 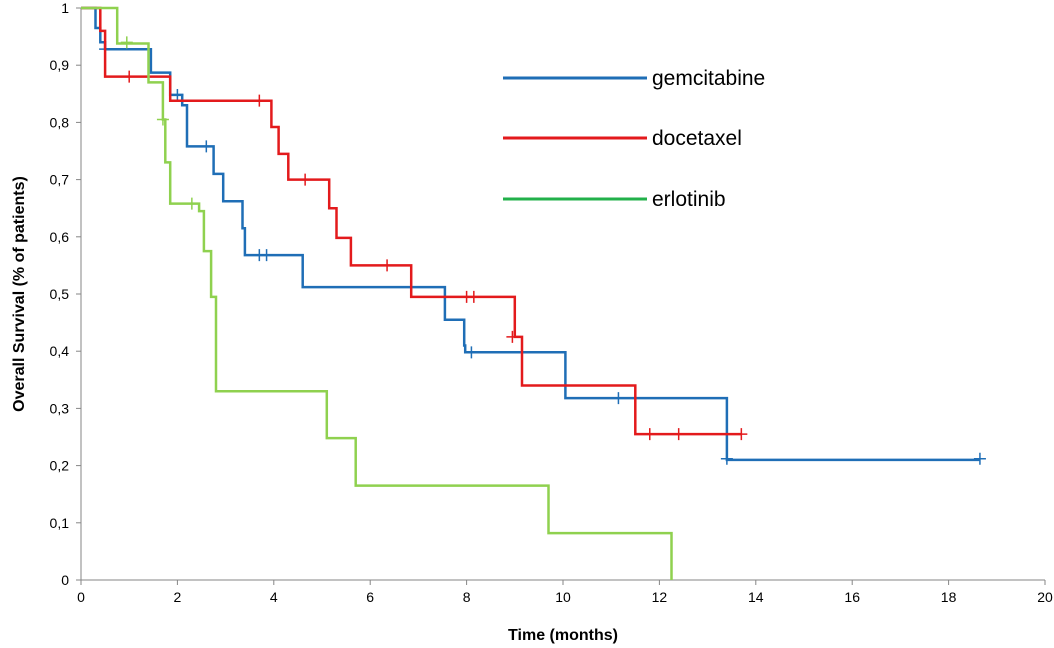 I want to click on x-tick-label: 10, so click(x=563, y=597).